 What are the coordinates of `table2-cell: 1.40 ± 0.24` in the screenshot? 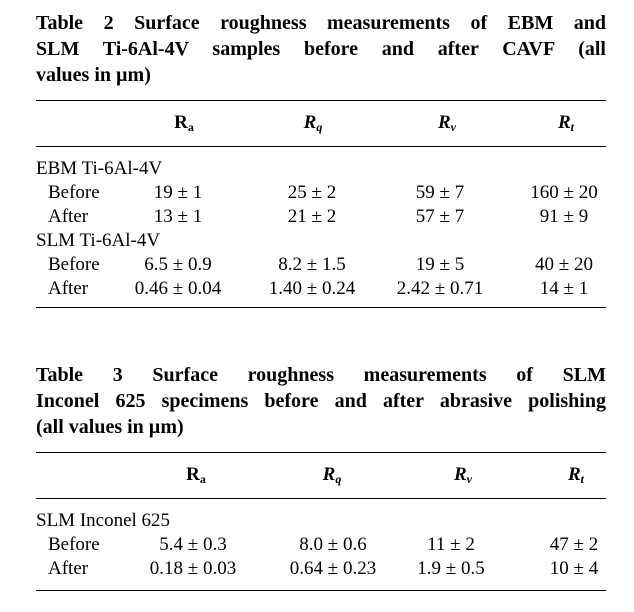 It's located at (312, 288).